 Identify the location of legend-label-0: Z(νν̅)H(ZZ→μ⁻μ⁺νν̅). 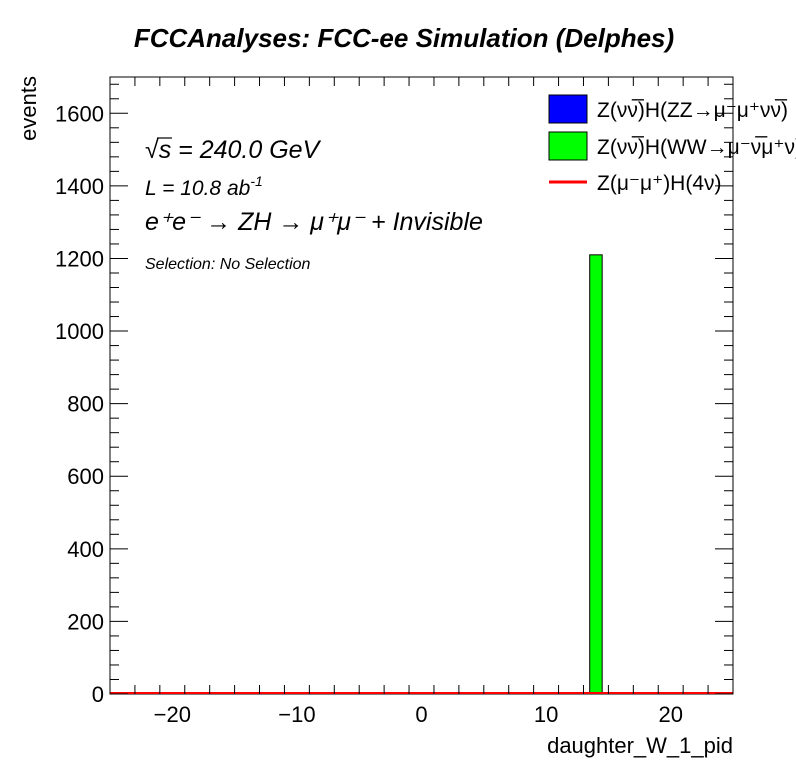
(692, 110).